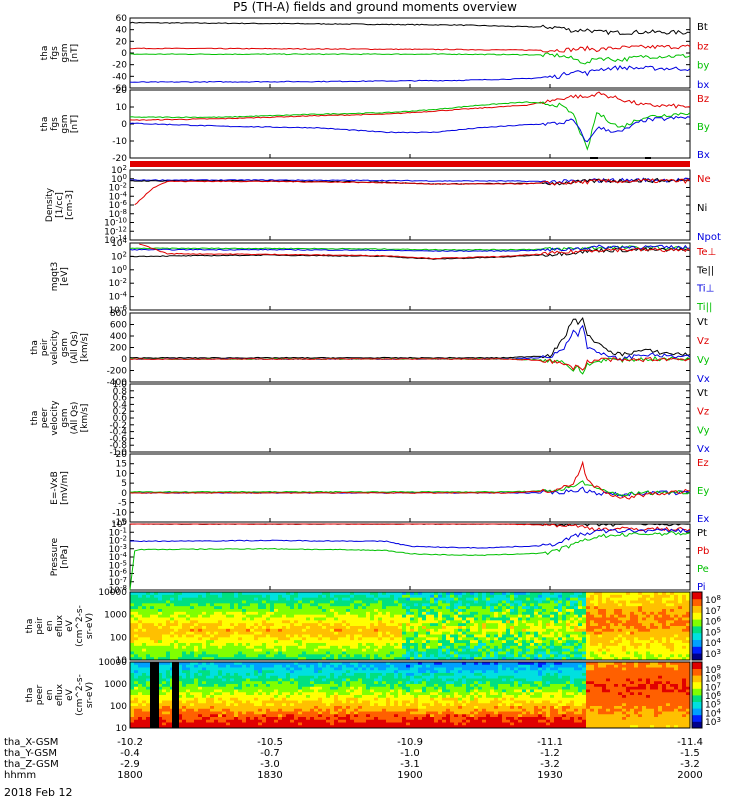 The image size is (750, 800). Describe the element at coordinates (118, 439) in the screenshot. I see `y-tick-label: -0.6` at that location.